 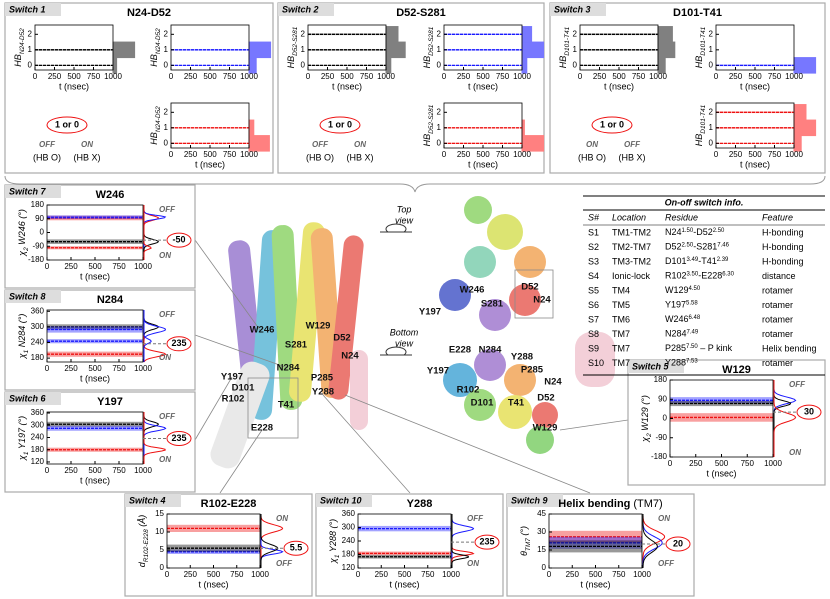 What do you see at coordinates (420, 504) in the screenshot?
I see `panel-title: Y288` at bounding box center [420, 504].